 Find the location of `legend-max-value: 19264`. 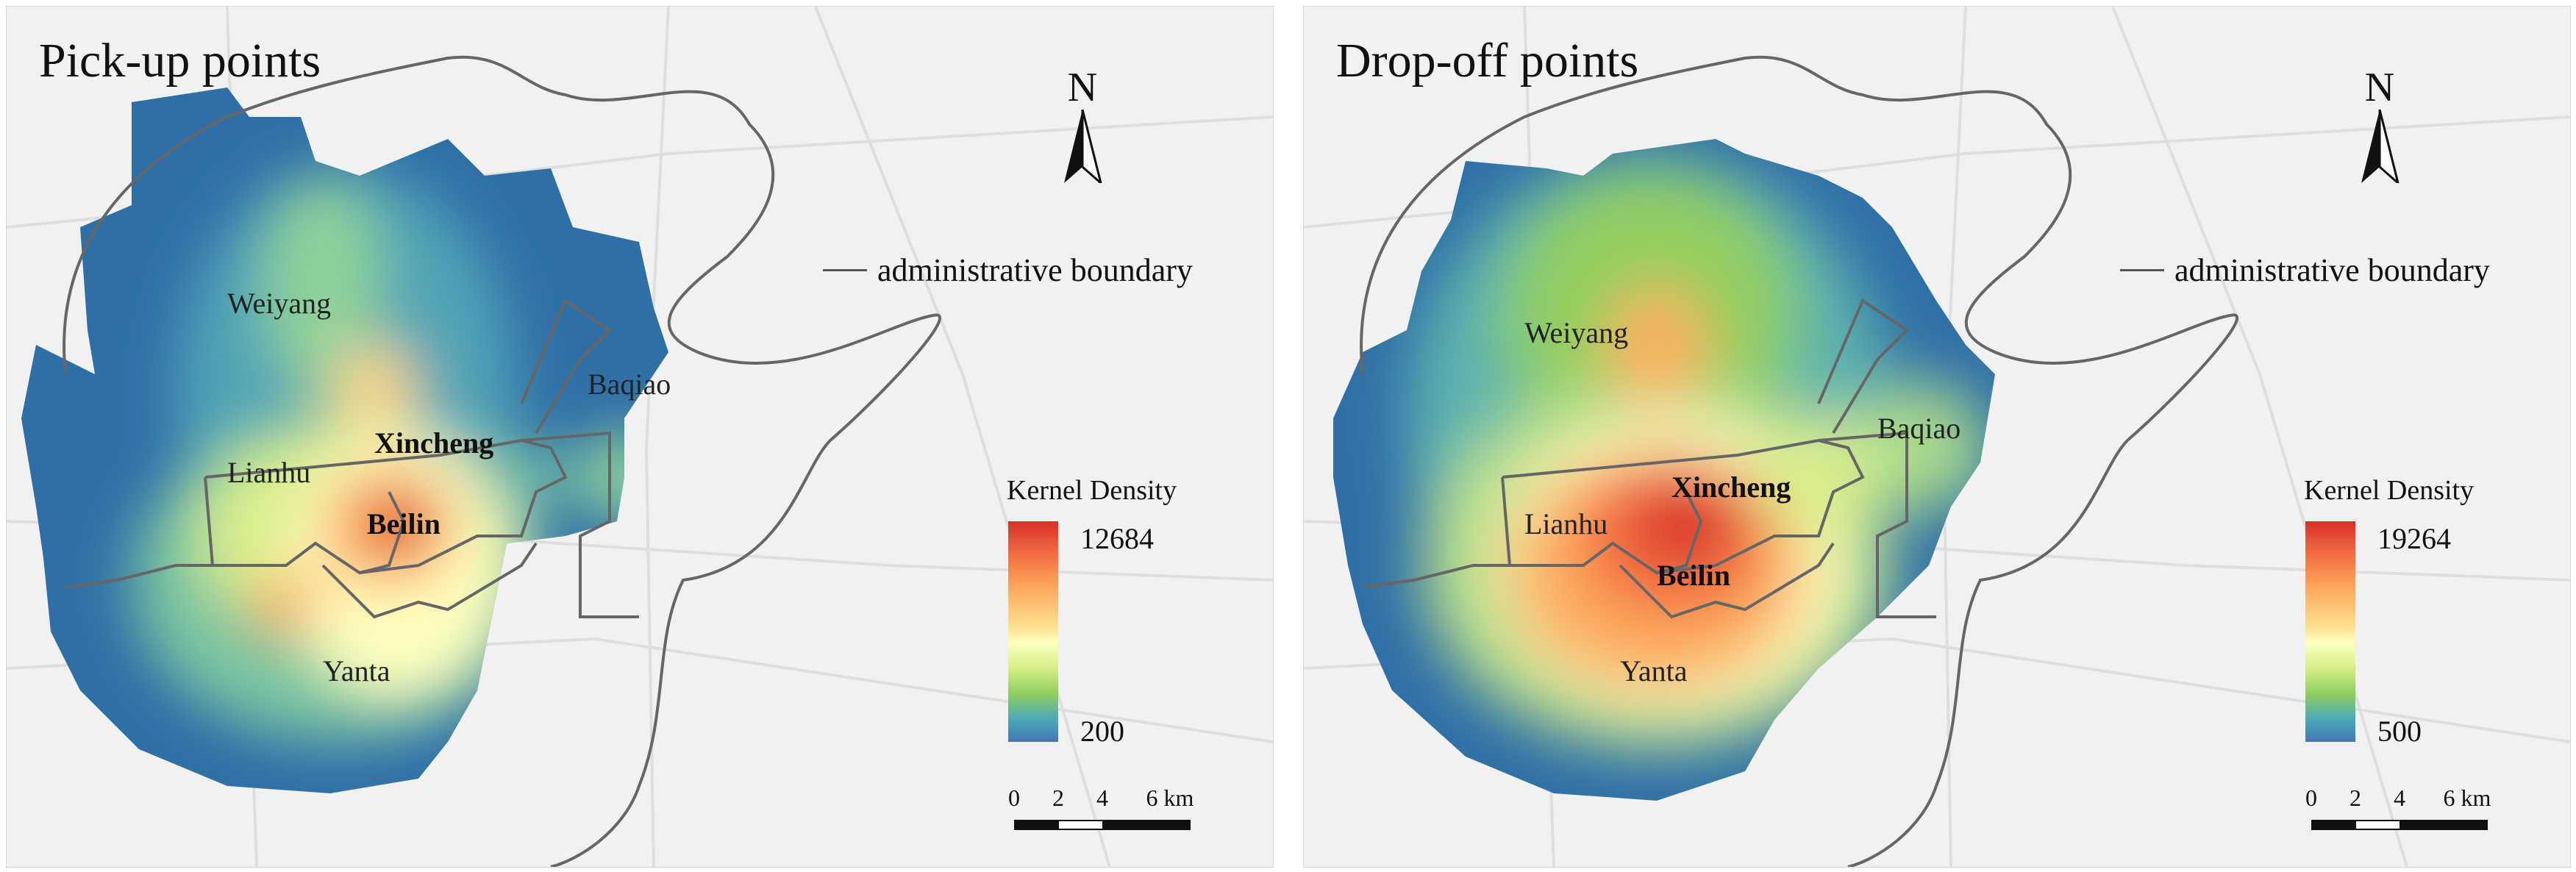

legend-max-value: 19264 is located at coordinates (2414, 538).